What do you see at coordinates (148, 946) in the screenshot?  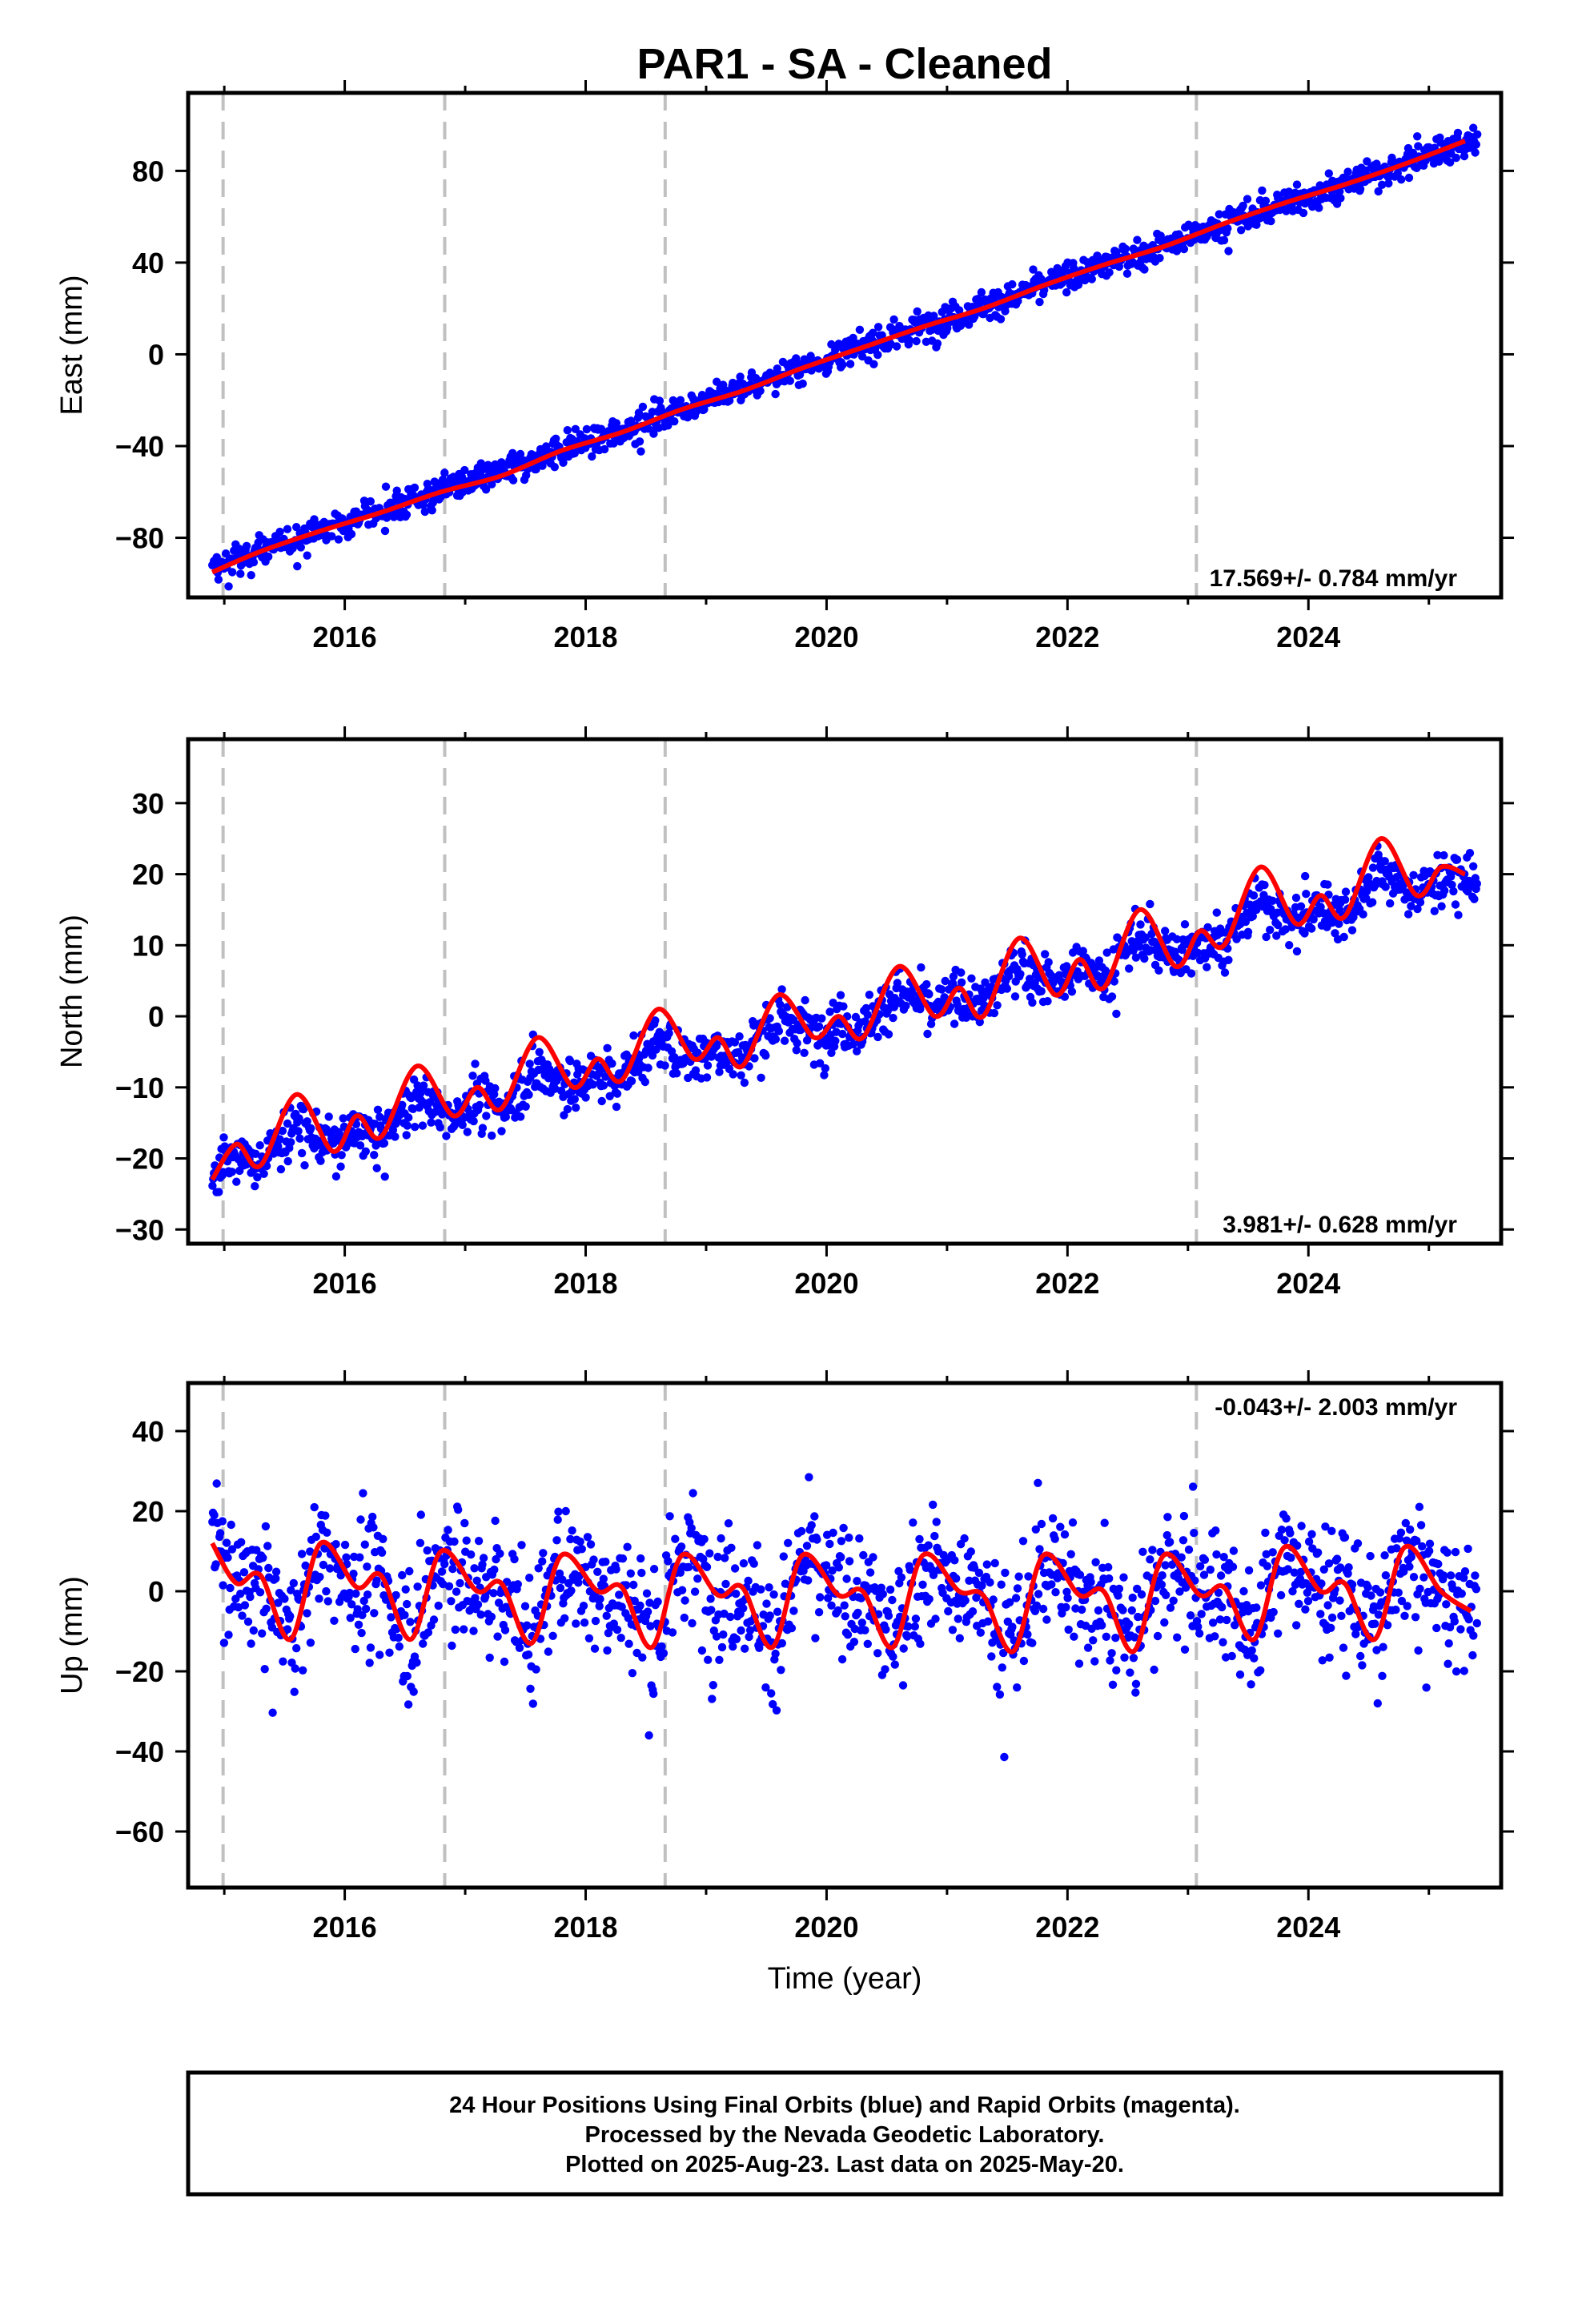 I see `y-tick-label: 10` at bounding box center [148, 946].